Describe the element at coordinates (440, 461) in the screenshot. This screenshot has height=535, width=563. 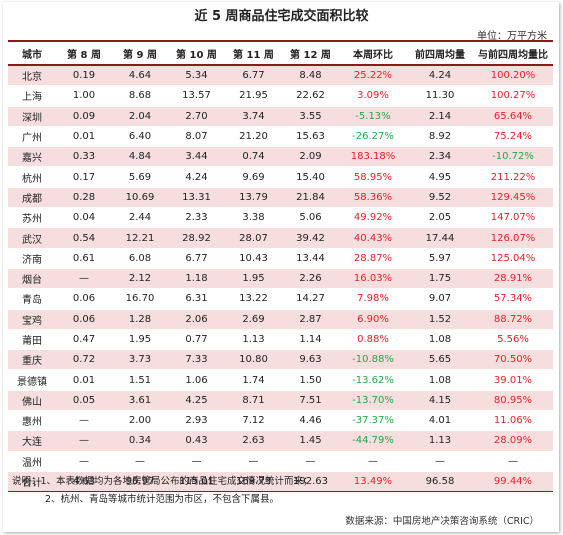
I see `cell-avg: —` at that location.